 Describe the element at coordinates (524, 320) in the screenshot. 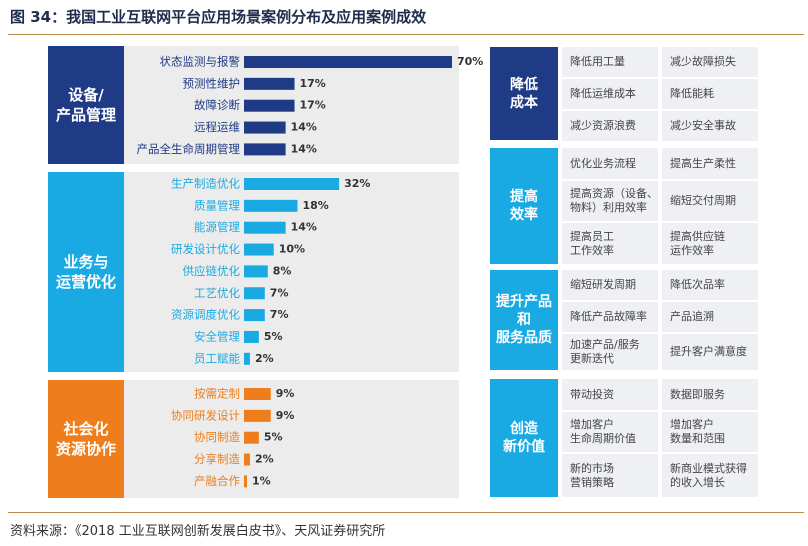

I see `benefit-category-product-service-quality: 提升产品和服务品质` at that location.